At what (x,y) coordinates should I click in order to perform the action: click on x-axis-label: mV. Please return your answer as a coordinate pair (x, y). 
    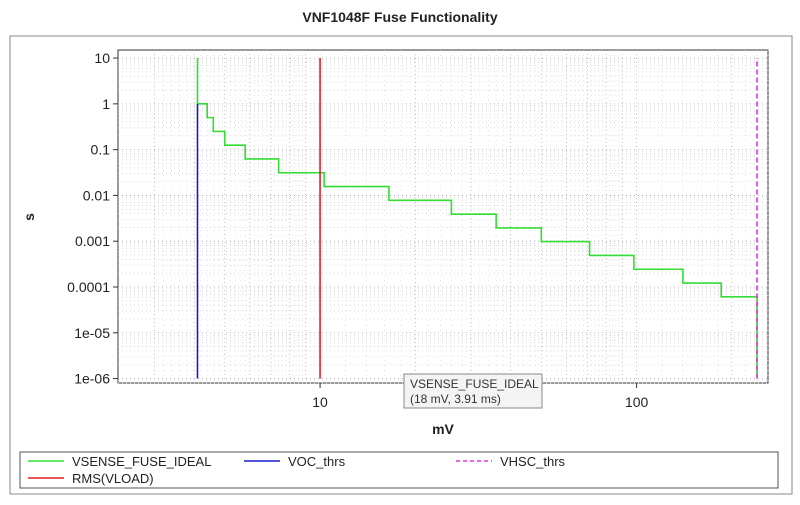
    Looking at the image, I should click on (443, 429).